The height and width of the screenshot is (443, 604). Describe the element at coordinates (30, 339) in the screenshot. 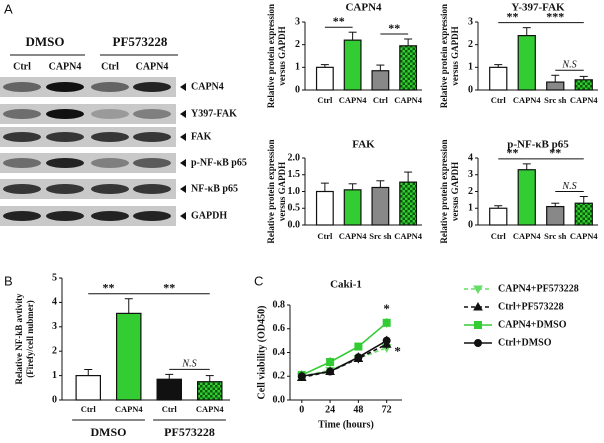

I see `y-axis-label: (Firefy/cell nubmer)` at that location.